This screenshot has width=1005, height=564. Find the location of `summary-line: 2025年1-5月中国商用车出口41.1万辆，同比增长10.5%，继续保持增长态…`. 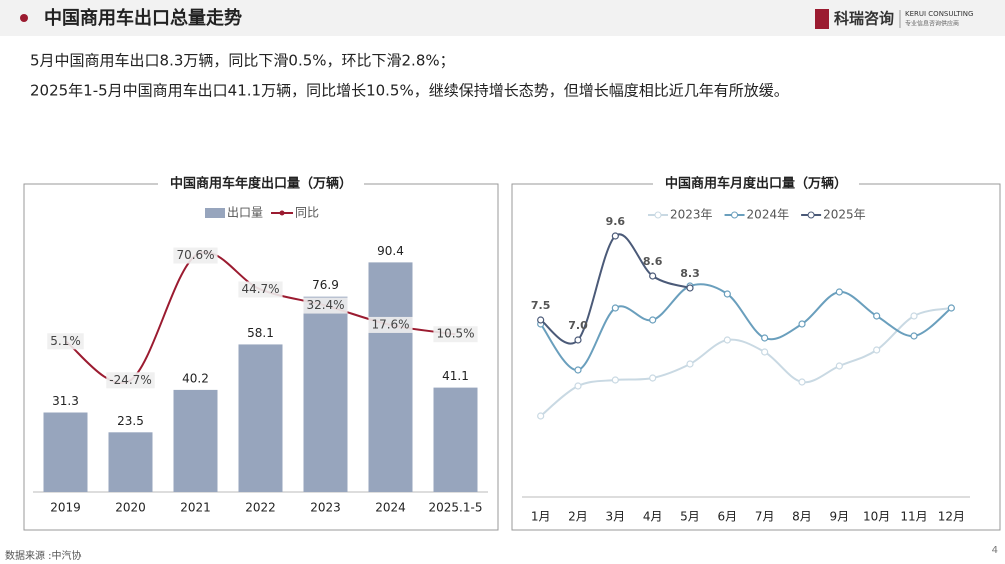

summary-line: 2025年1-5月中国商用车出口41.1万辆，同比增长10.5%，继续保持增长态… is located at coordinates (409, 91).